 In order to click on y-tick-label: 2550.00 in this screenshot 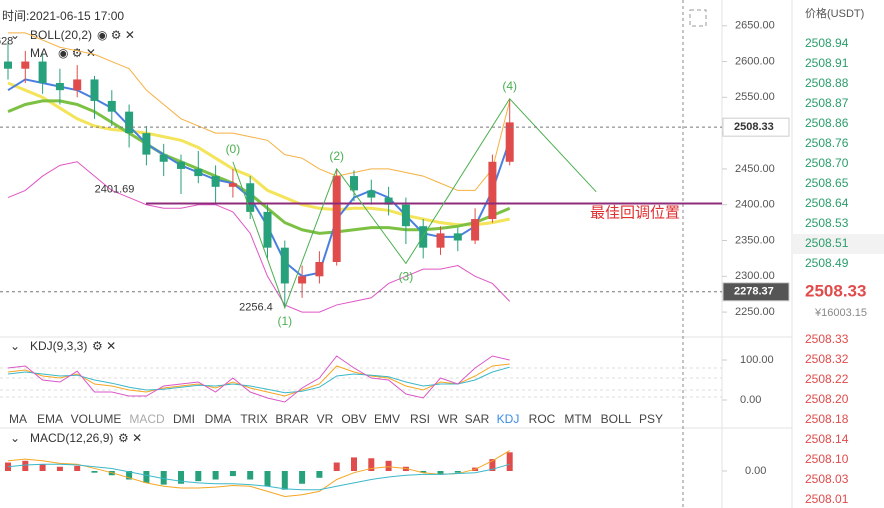, I will do `click(755, 97)`.